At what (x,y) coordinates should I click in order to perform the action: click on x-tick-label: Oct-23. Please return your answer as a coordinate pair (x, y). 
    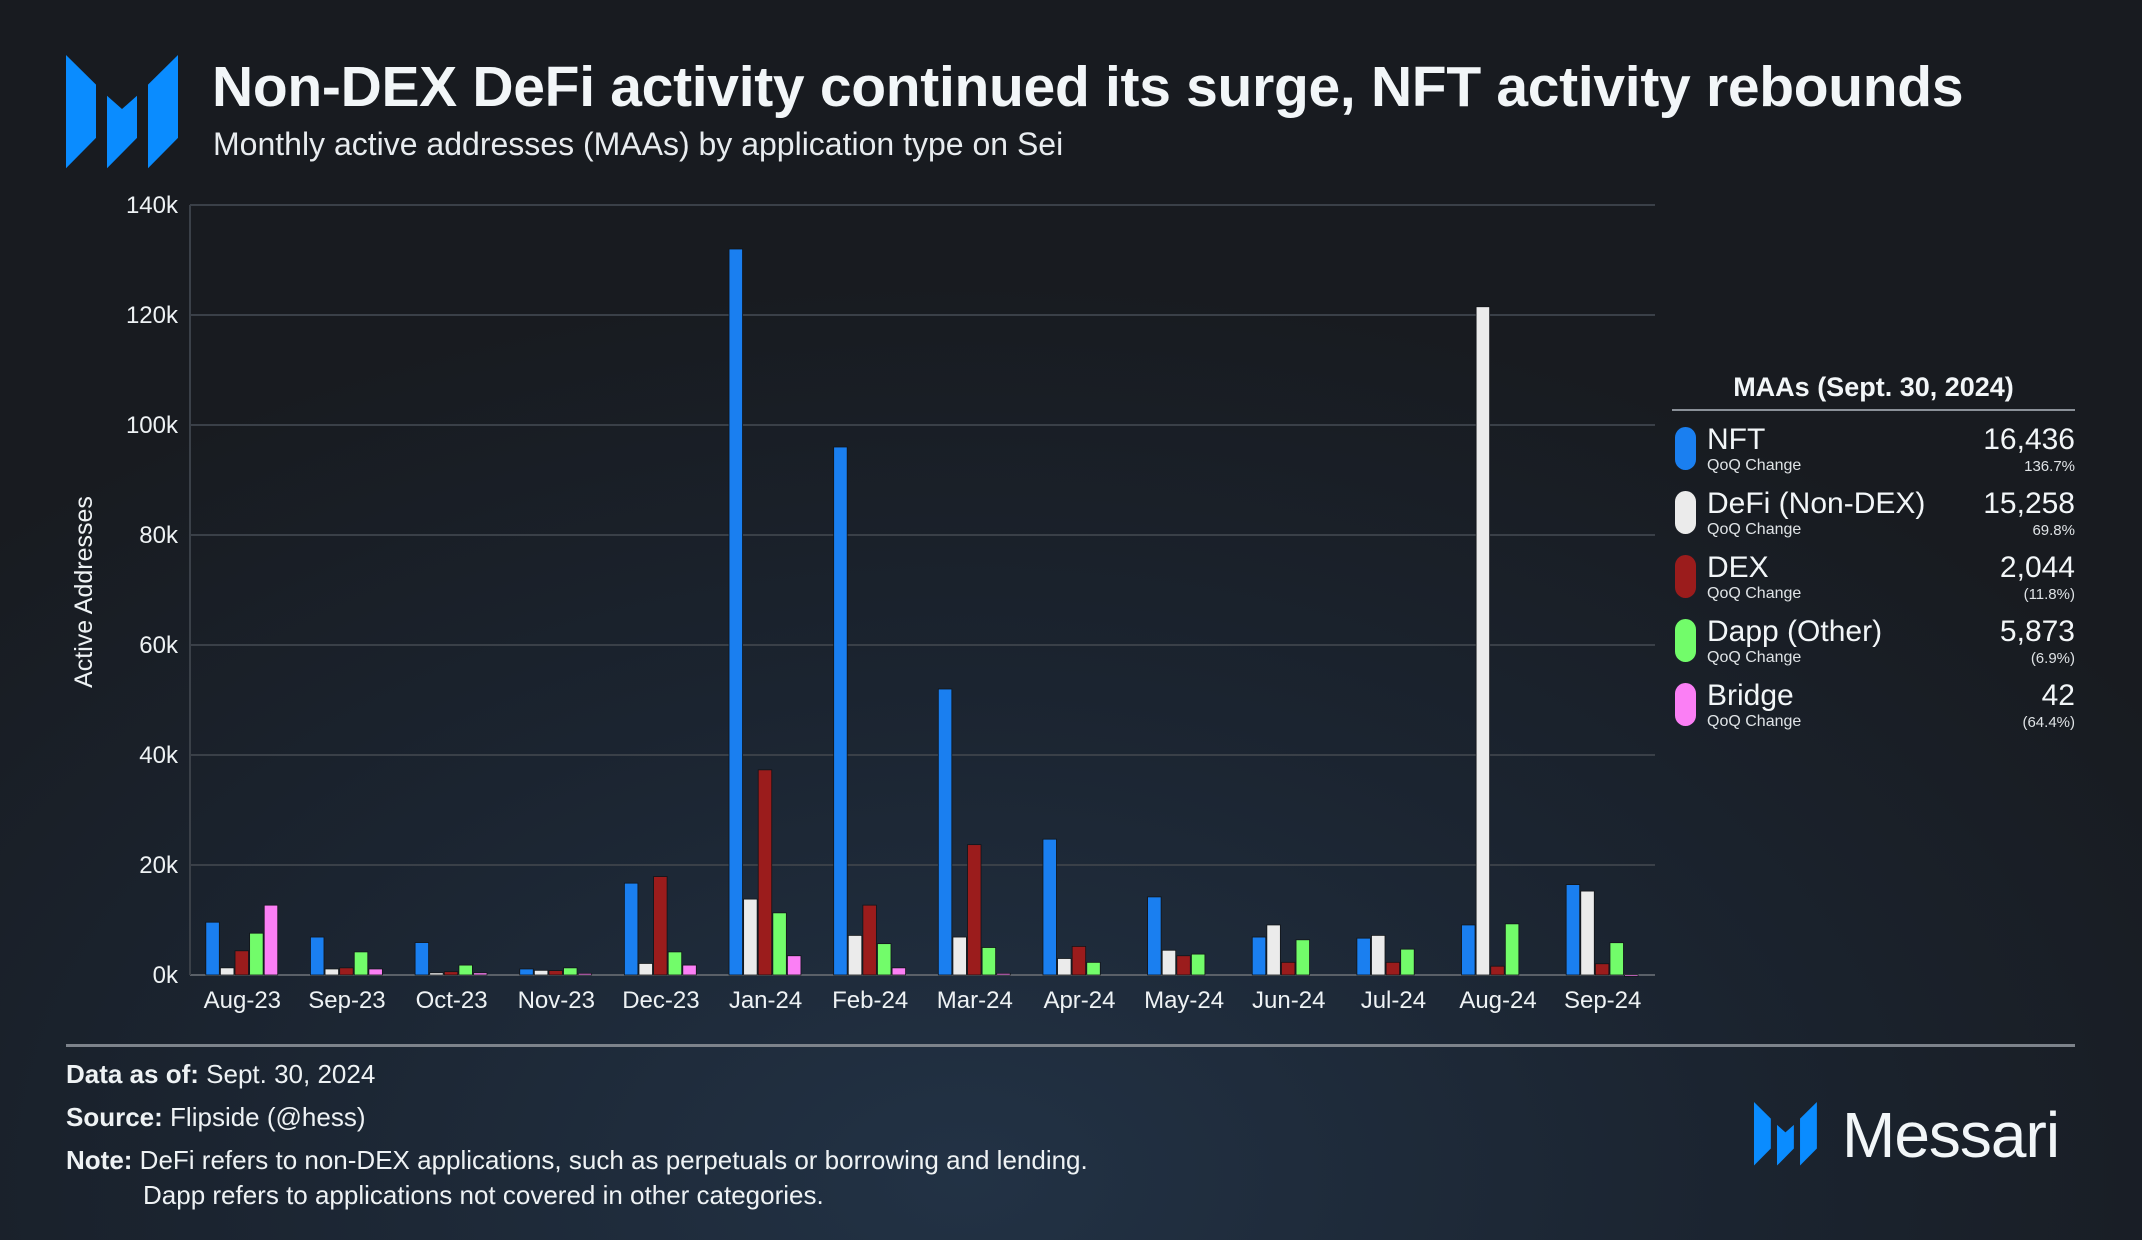
    Looking at the image, I should click on (452, 1000).